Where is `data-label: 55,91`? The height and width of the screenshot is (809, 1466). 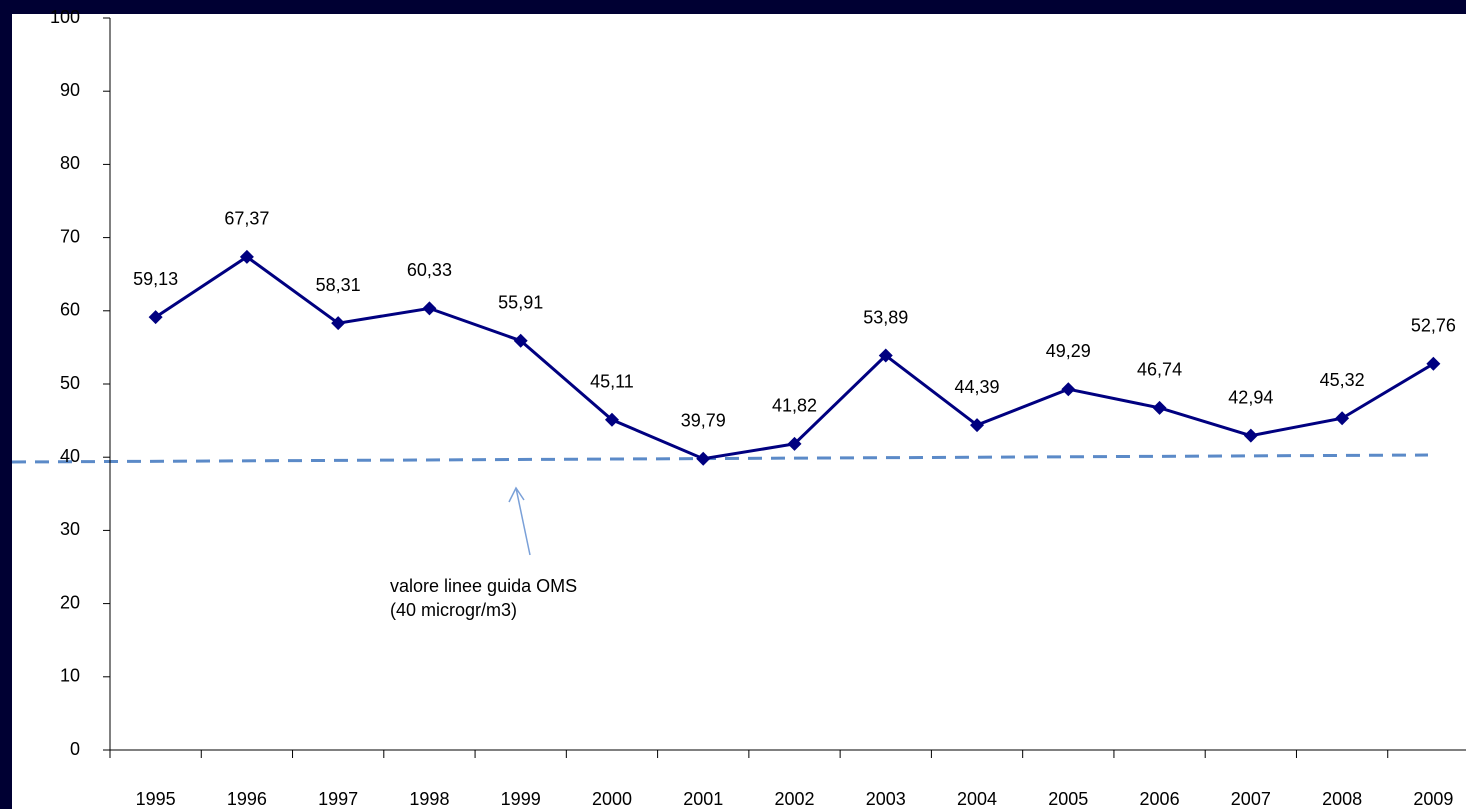 data-label: 55,91 is located at coordinates (520, 302).